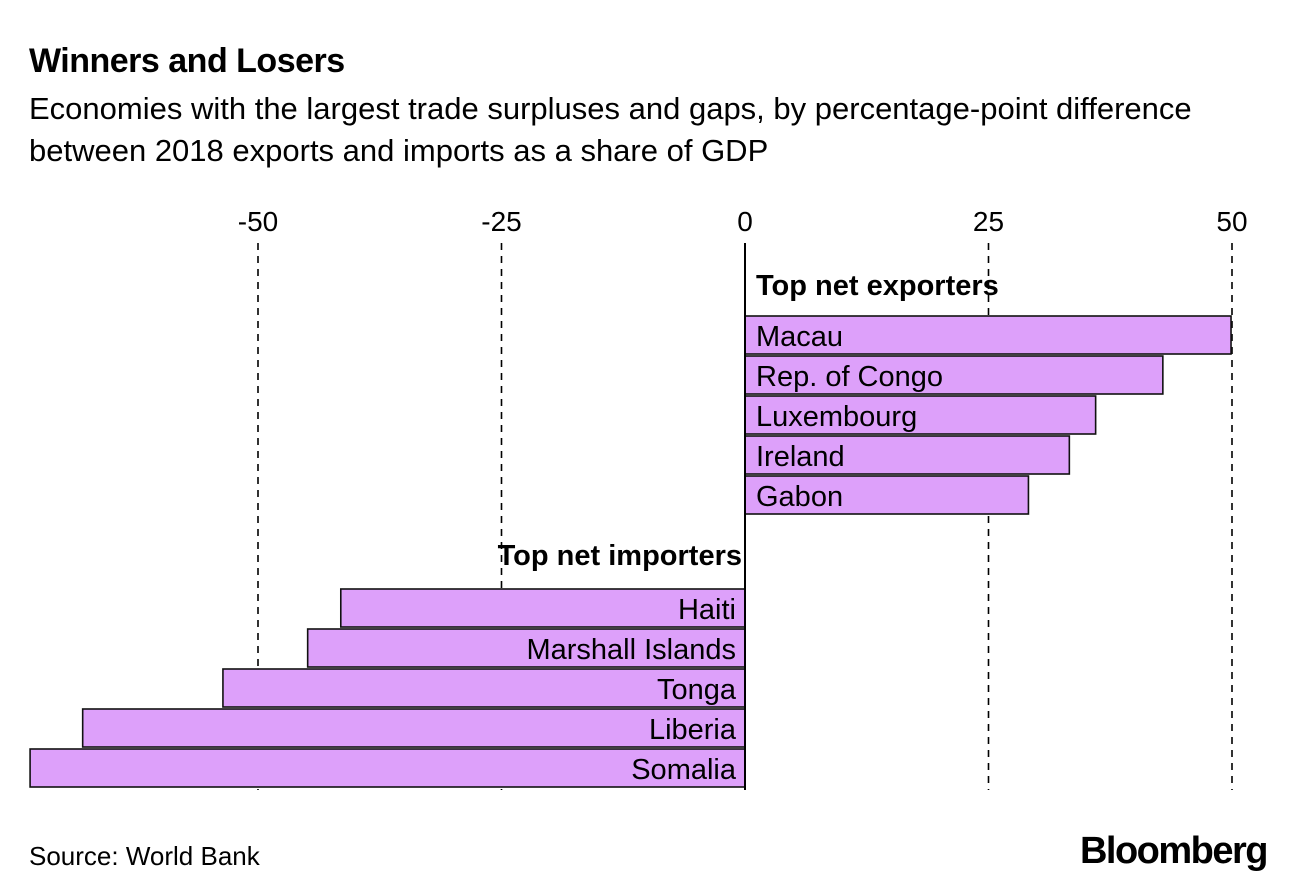 The height and width of the screenshot is (890, 1296). I want to click on bar-label: Liberia, so click(693, 730).